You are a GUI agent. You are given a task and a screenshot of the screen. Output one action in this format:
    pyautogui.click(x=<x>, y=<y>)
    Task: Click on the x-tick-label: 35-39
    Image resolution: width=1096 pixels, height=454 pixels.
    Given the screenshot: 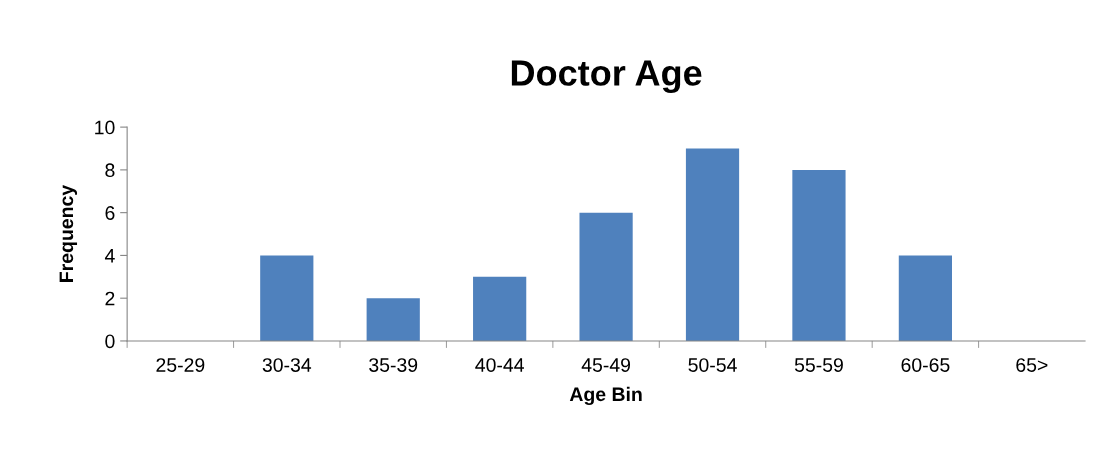 What is the action you would take?
    pyautogui.click(x=393, y=365)
    